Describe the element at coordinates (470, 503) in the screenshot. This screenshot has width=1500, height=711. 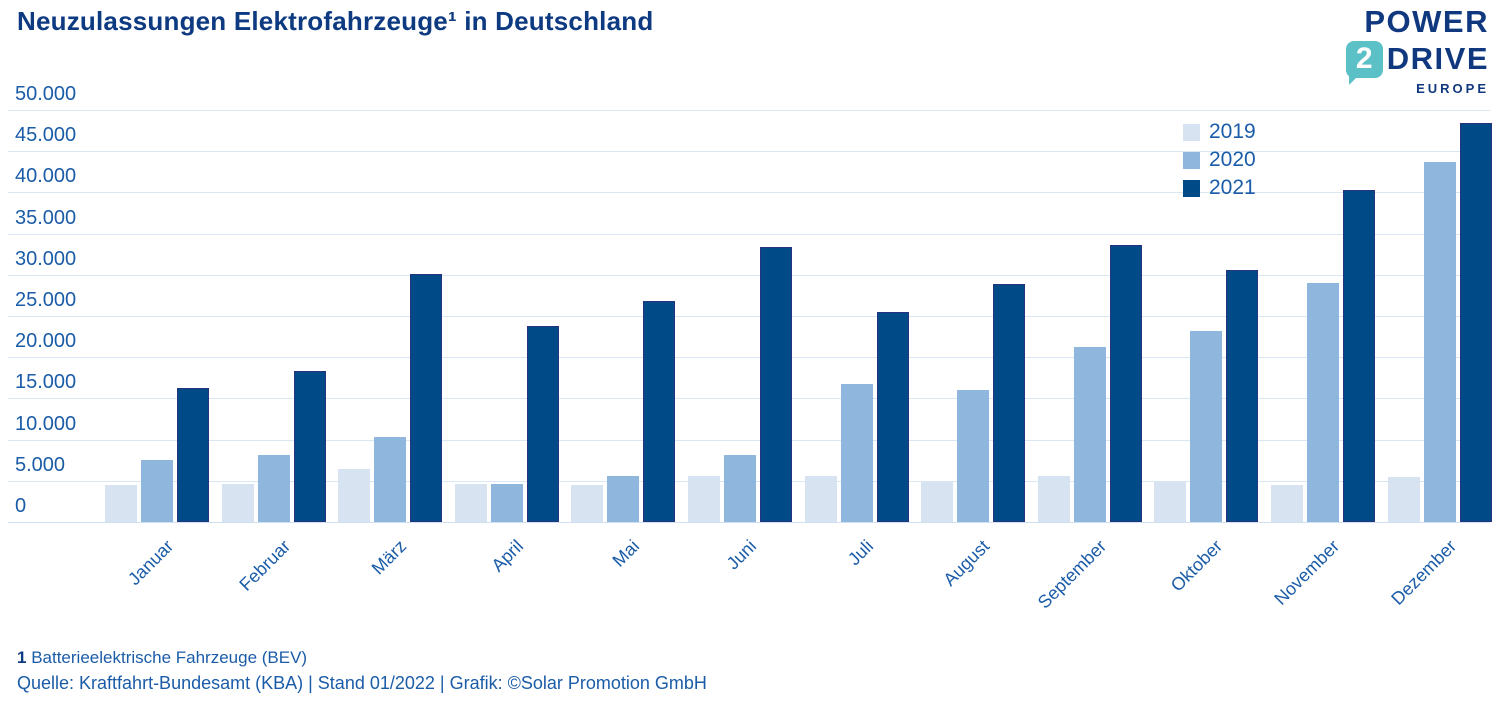
I see `bar-2019-april` at that location.